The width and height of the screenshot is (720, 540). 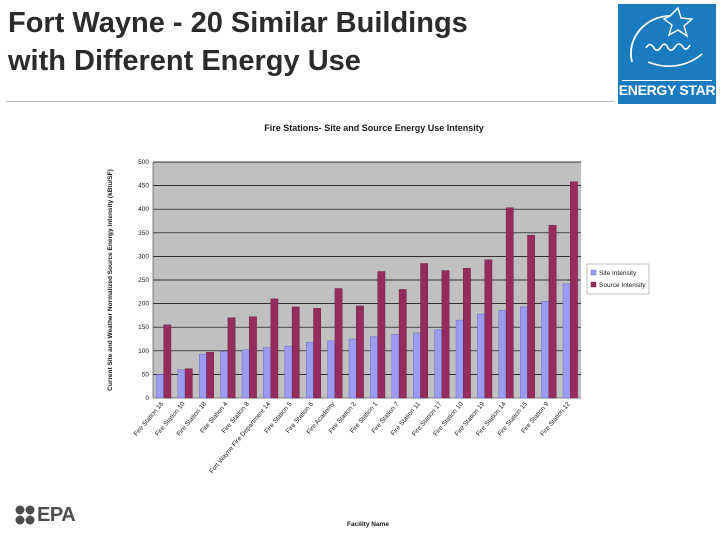 I want to click on y-tick-label: 300, so click(x=143, y=256).